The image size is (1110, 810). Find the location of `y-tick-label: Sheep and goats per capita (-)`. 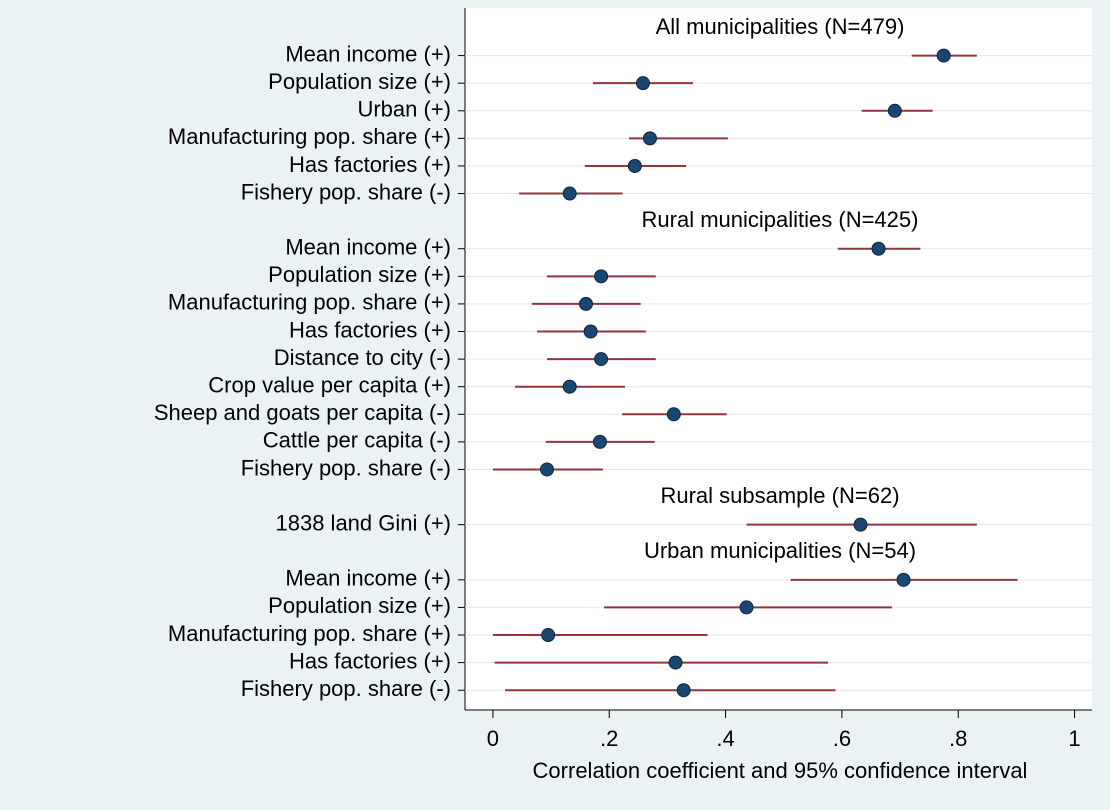

y-tick-label: Sheep and goats per capita (-) is located at coordinates (302, 412).